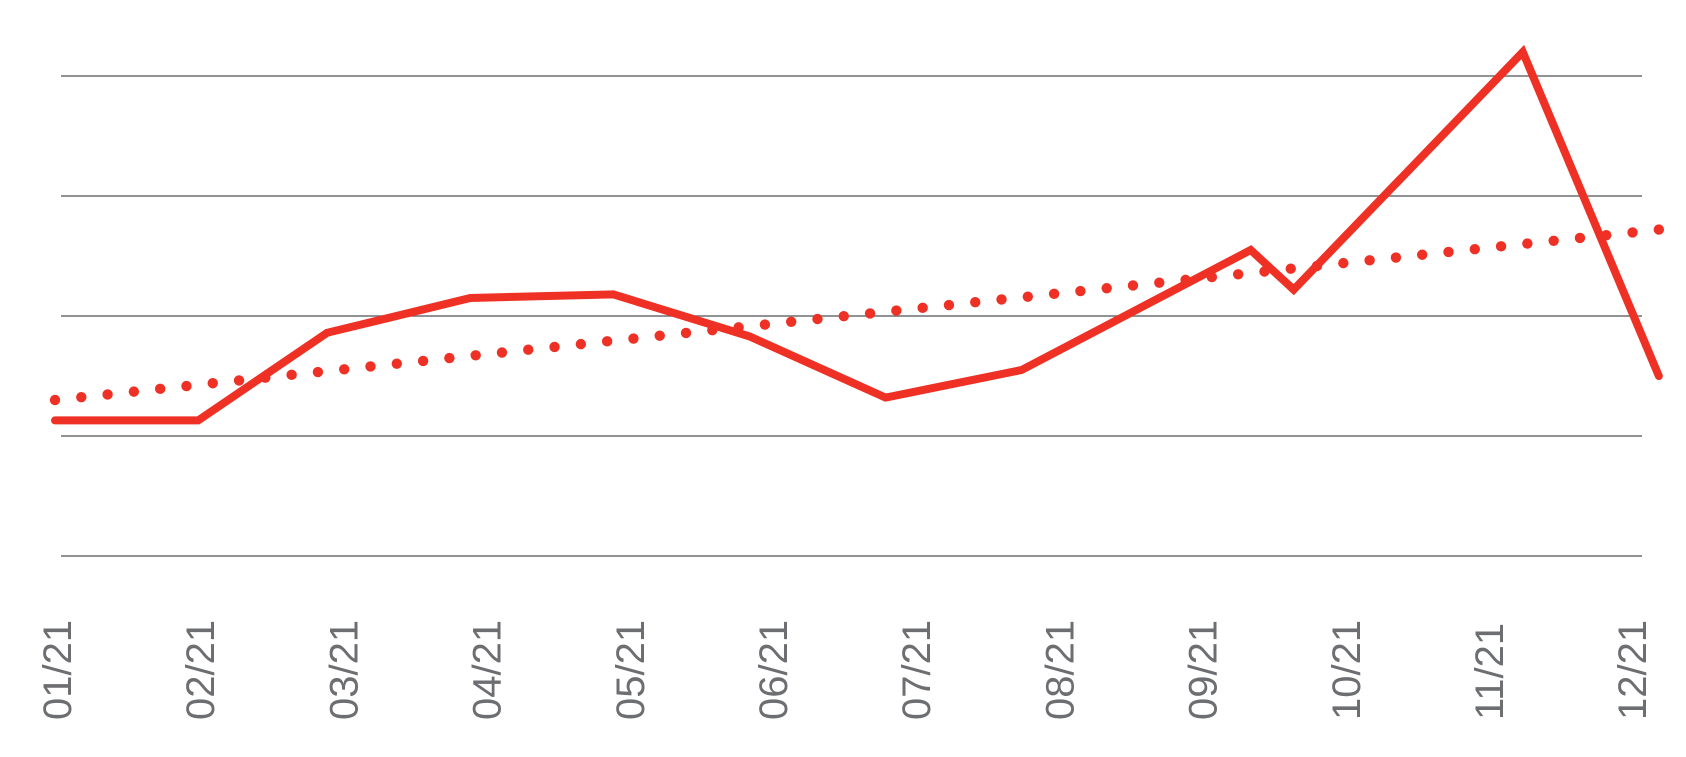 The image size is (1686, 757). Describe the element at coordinates (58, 670) in the screenshot. I see `x-tick-label: 01/21` at that location.